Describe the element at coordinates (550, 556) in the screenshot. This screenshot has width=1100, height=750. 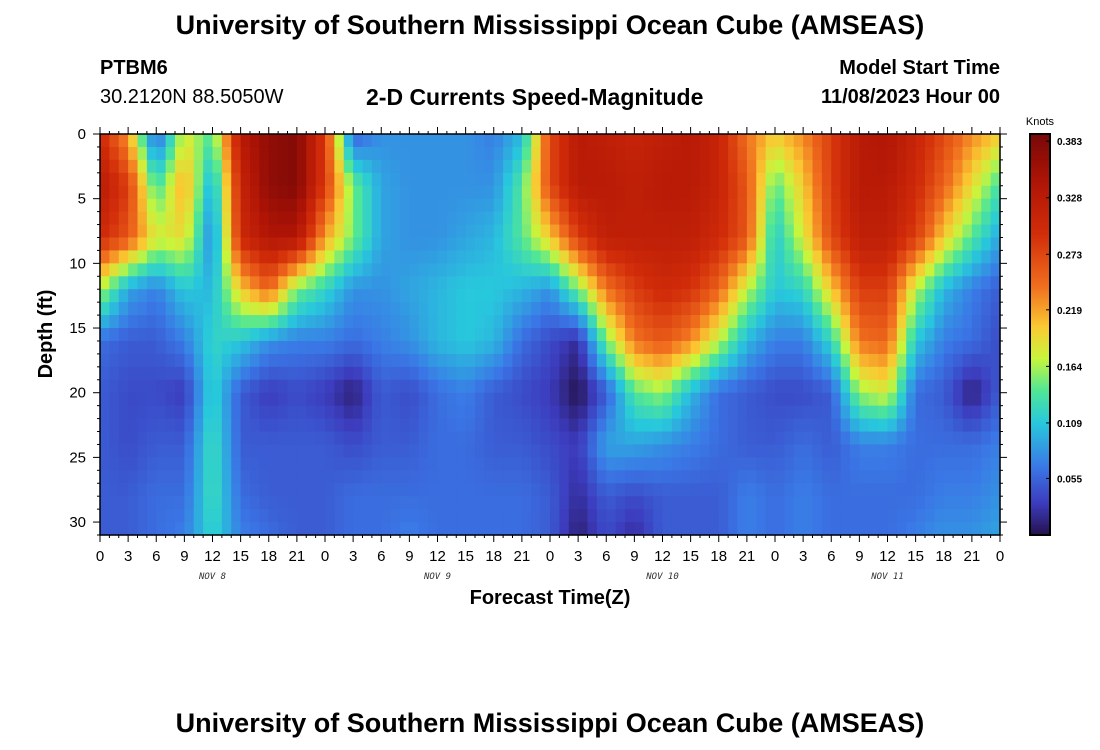
I see `x-tick-label: 0` at that location.